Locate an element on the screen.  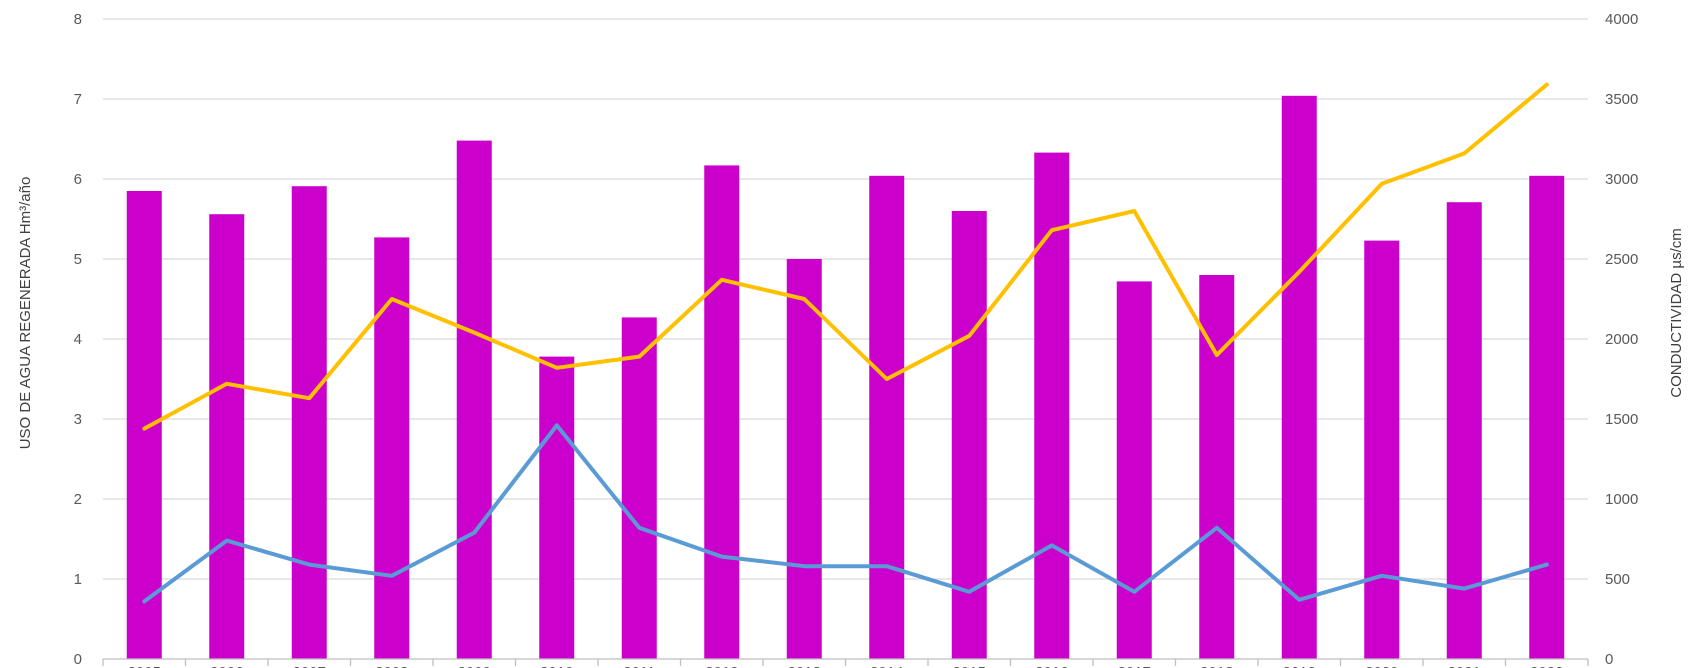
y-tick-label: 6 is located at coordinates (78, 179).